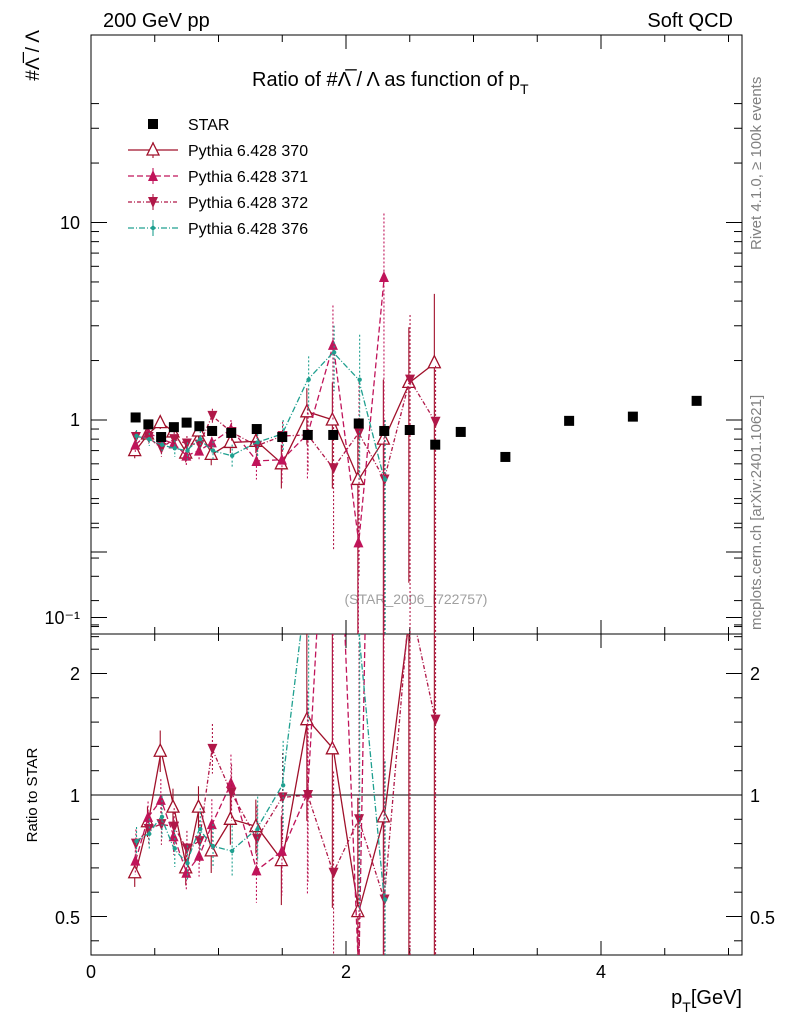  I want to click on legend-entry-p372: Pythia 6.428 372, so click(218, 203).